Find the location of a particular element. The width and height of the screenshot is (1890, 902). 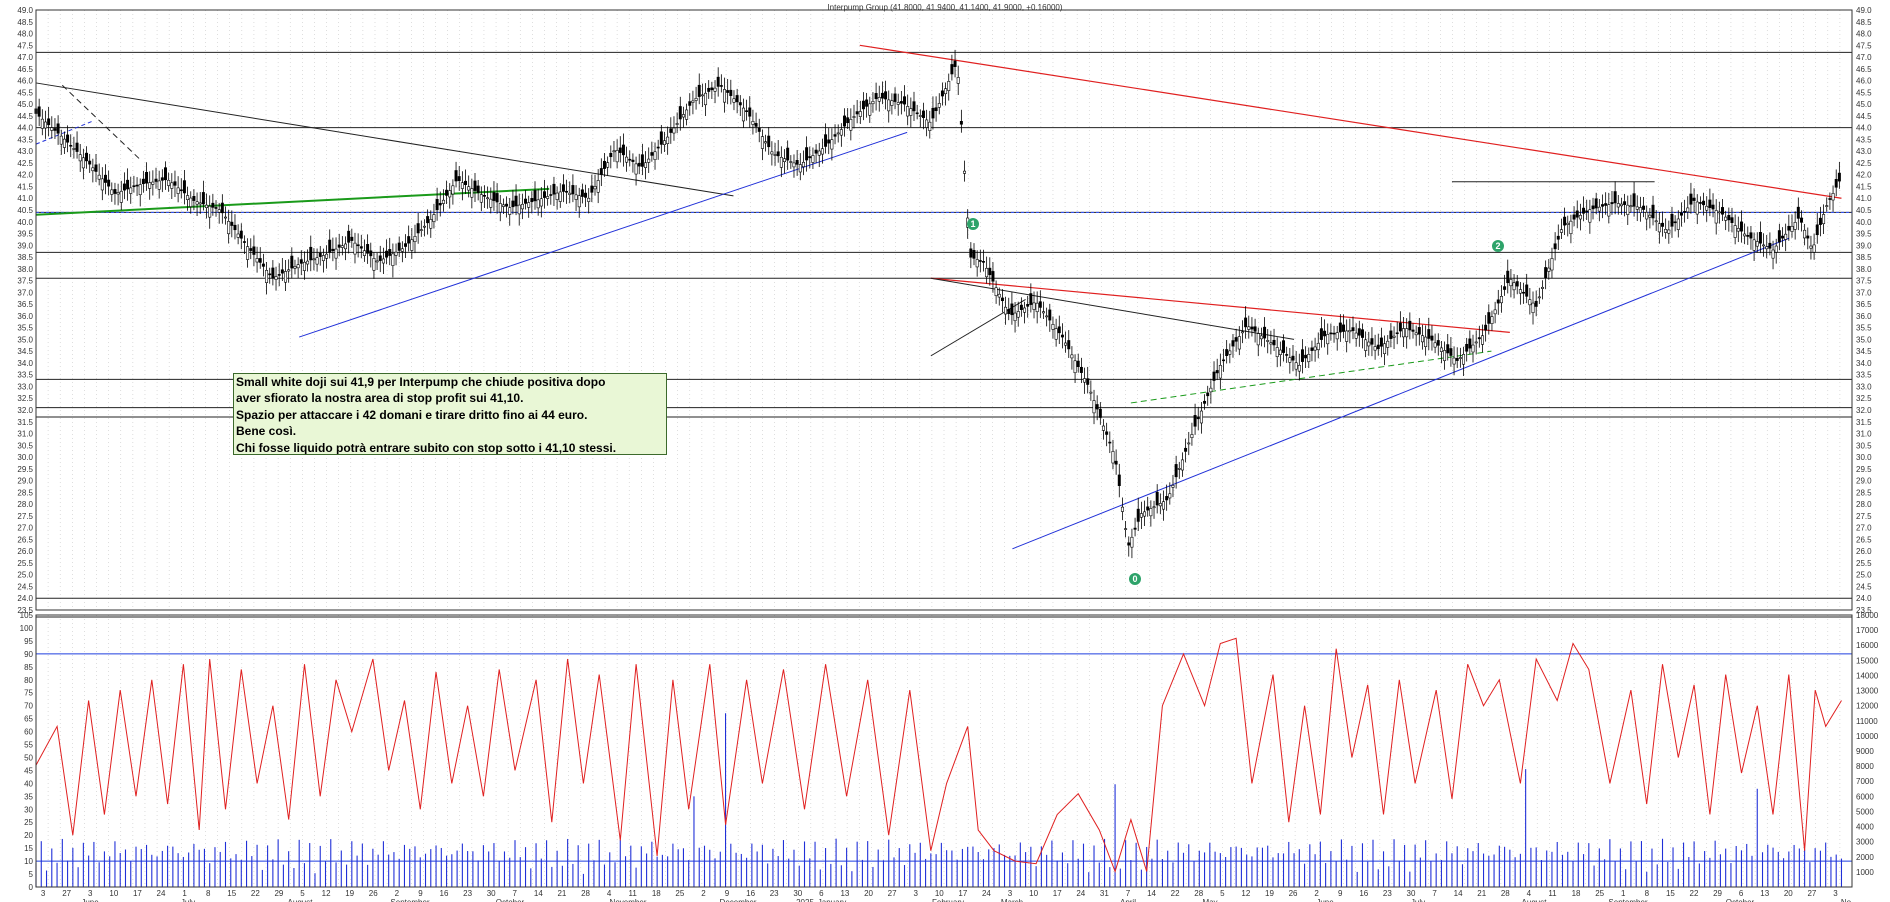

price-tick-label: 35.0 is located at coordinates (25, 339).